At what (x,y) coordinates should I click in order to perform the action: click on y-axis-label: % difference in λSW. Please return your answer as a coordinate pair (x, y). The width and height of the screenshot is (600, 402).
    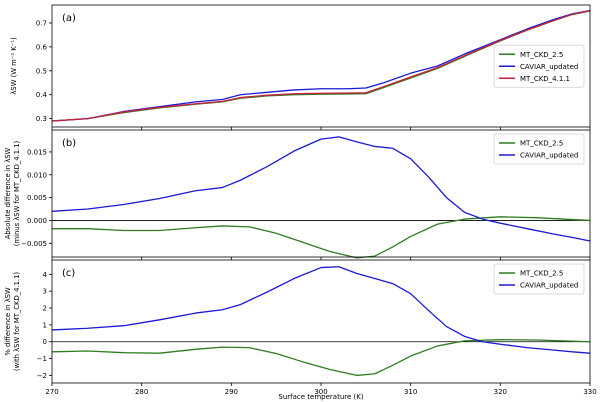
    Looking at the image, I should click on (8, 321).